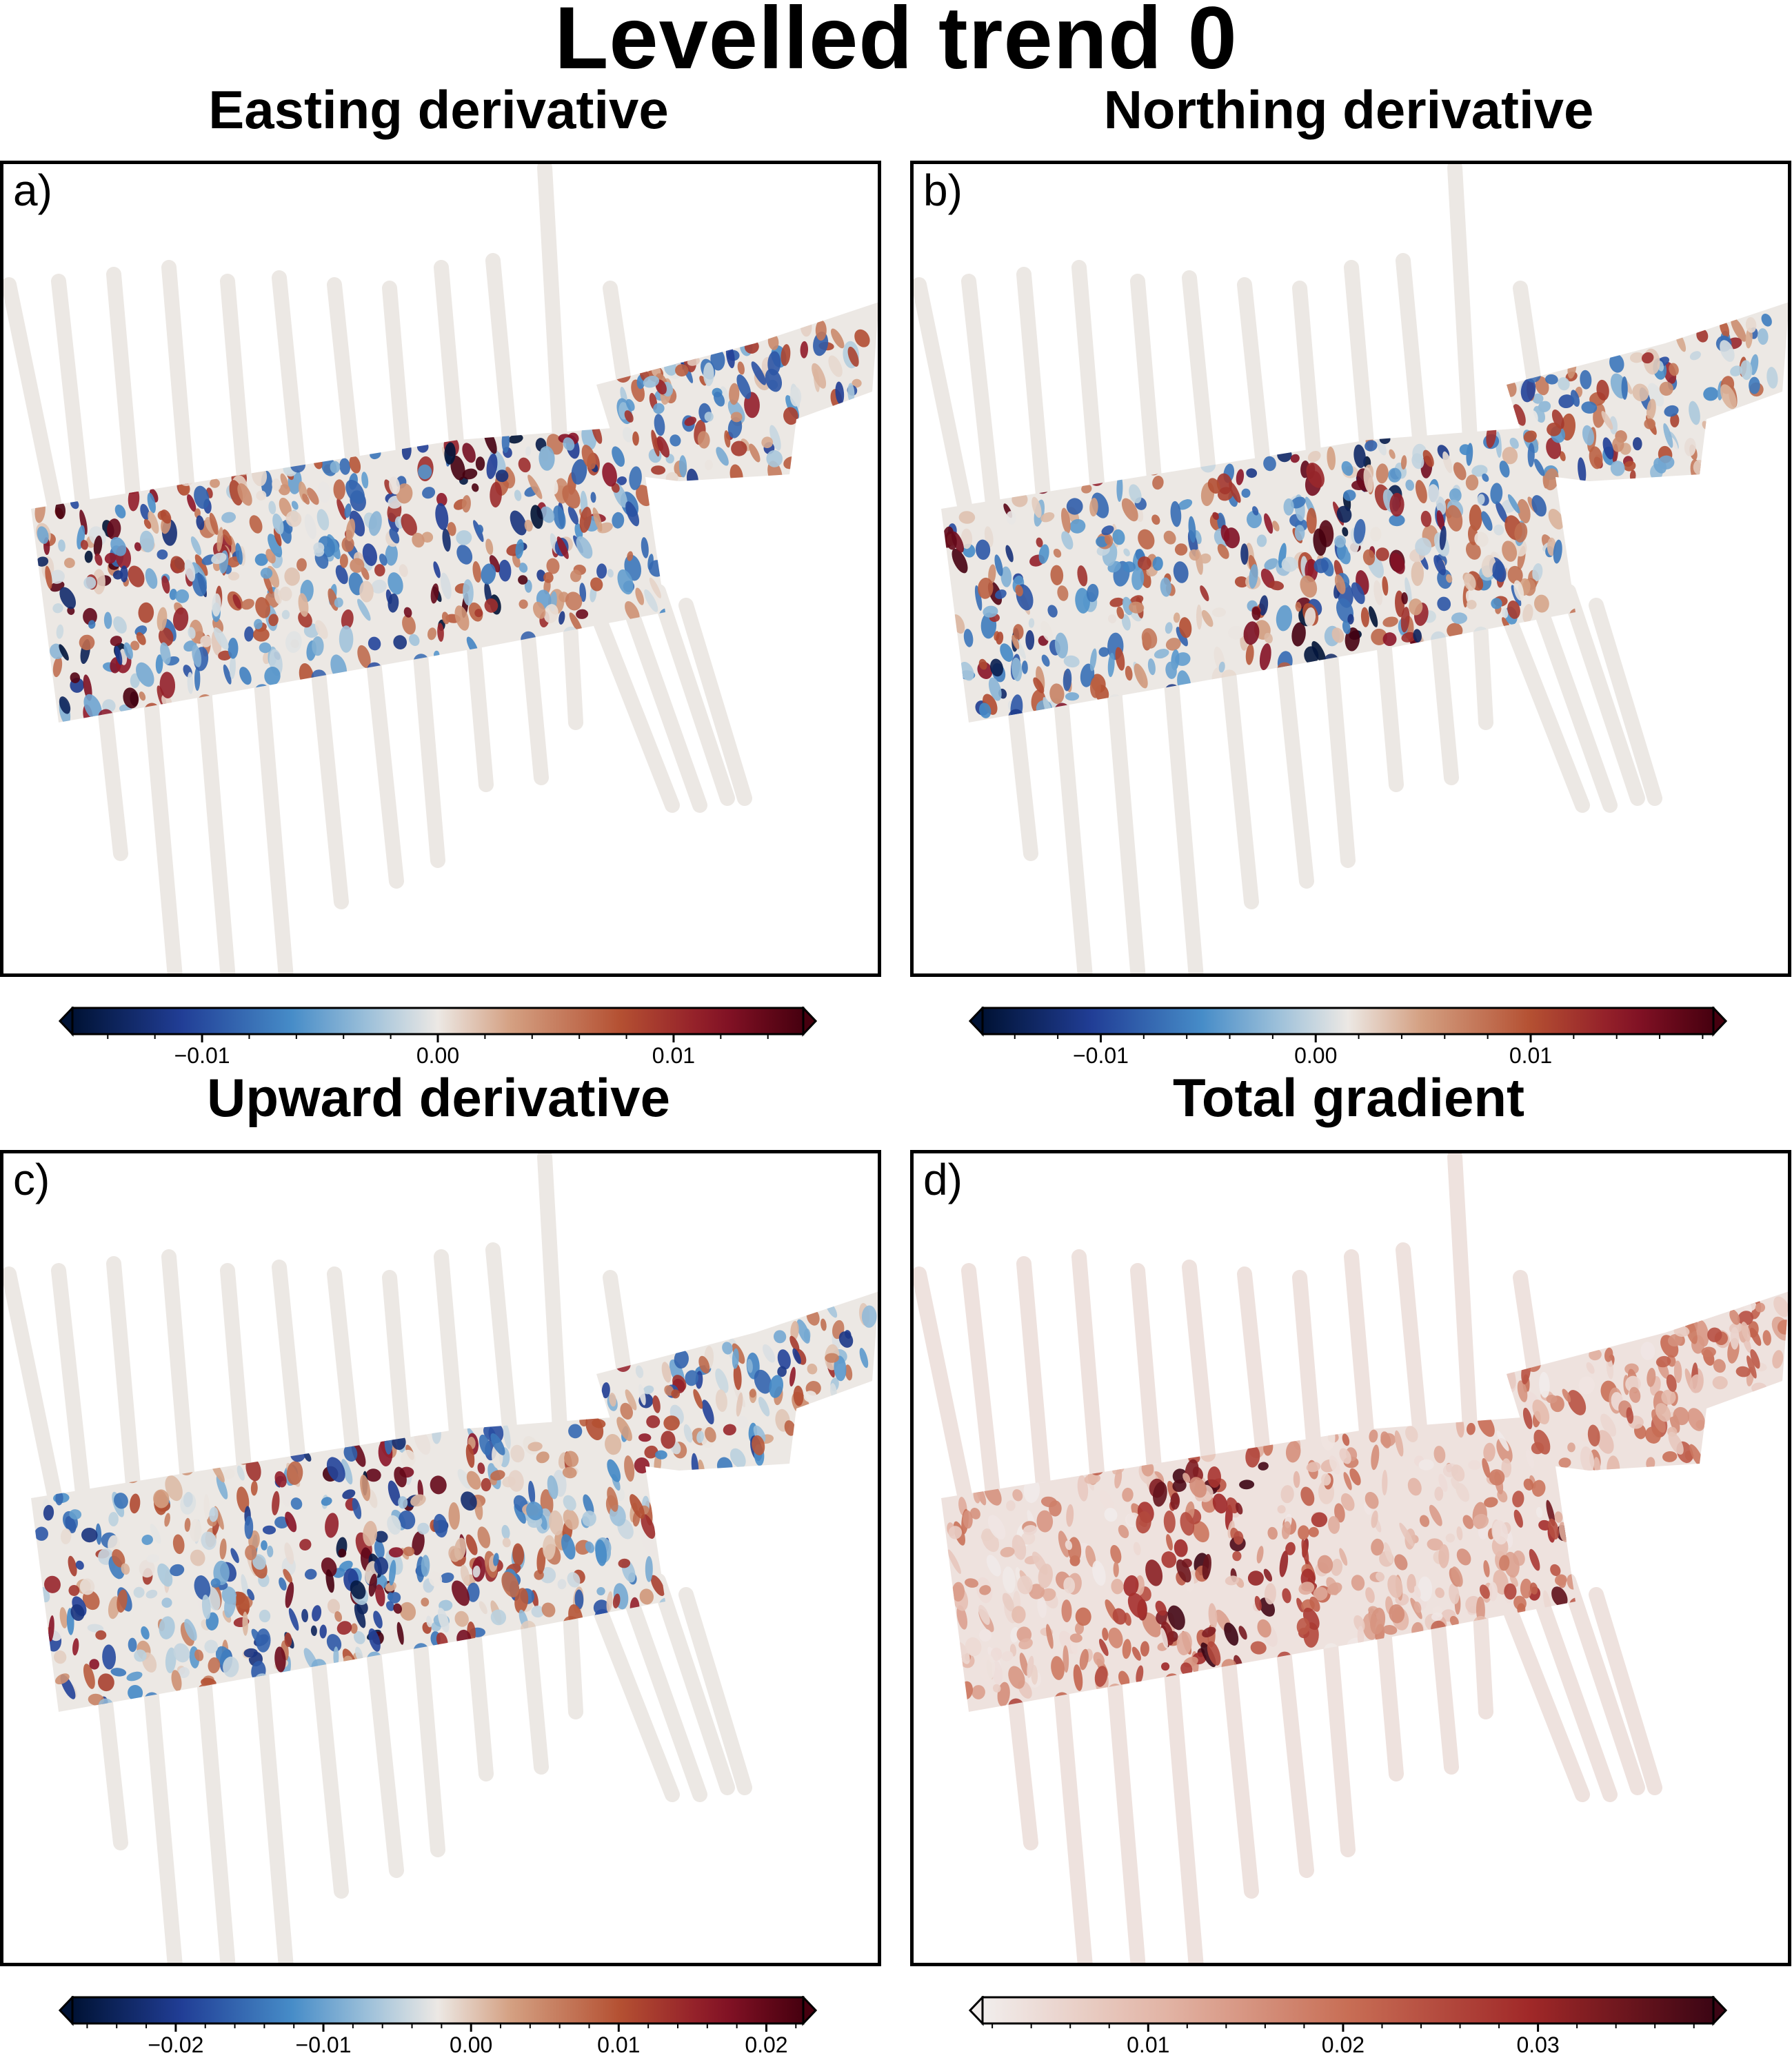 Image resolution: width=1792 pixels, height=2060 pixels. What do you see at coordinates (31, 1179) in the screenshot?
I see `panel-label: c)` at bounding box center [31, 1179].